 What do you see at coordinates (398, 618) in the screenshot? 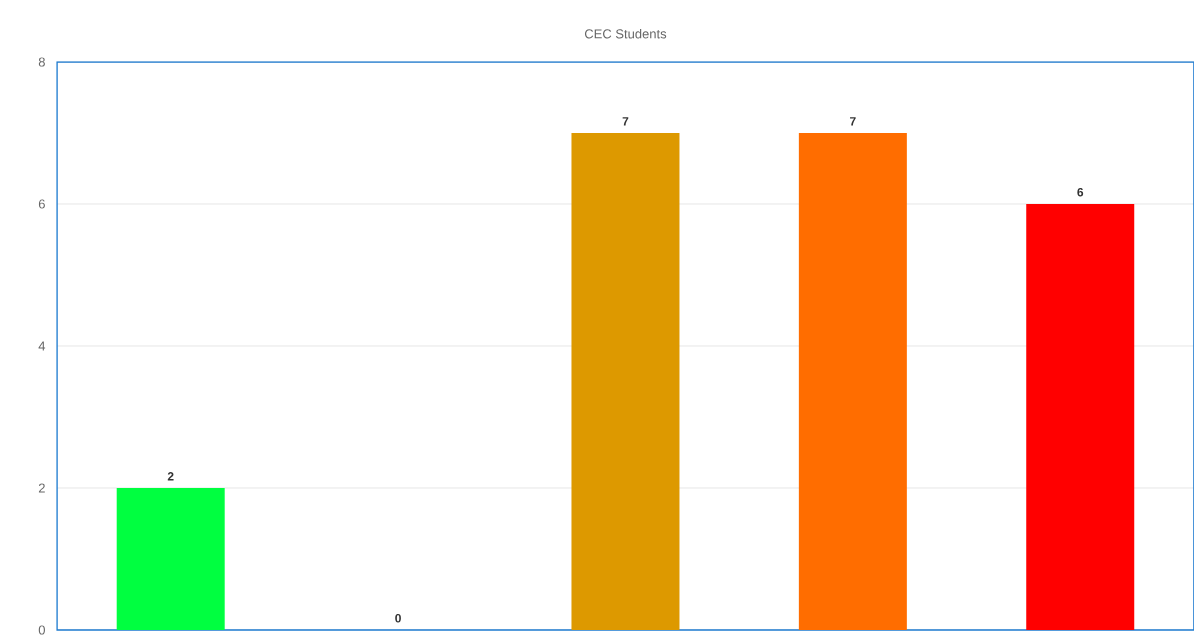
I see `data-label: 0` at bounding box center [398, 618].